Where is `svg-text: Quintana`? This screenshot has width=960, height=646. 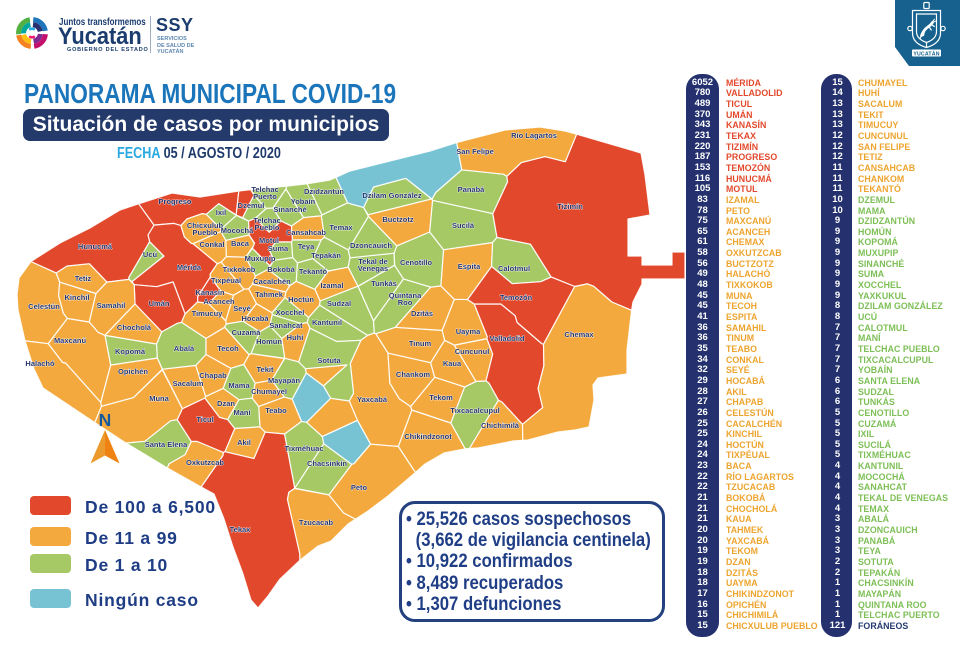 svg-text: Quintana is located at coordinates (405, 295).